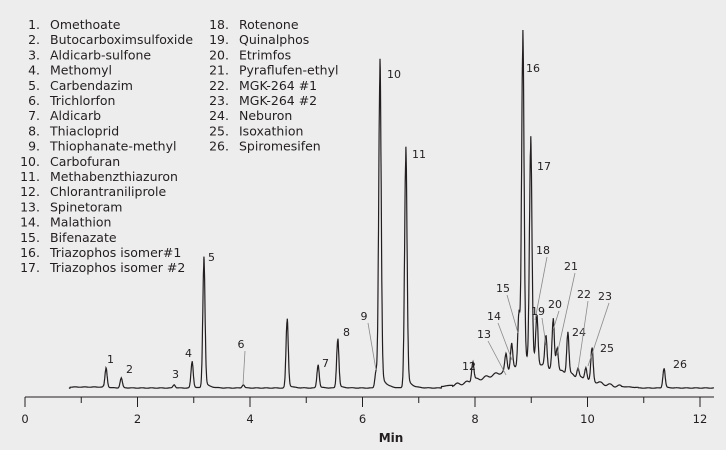 This screenshot has height=450, width=726. What do you see at coordinates (34, 85) in the screenshot?
I see `legend-number: 5.` at bounding box center [34, 85].